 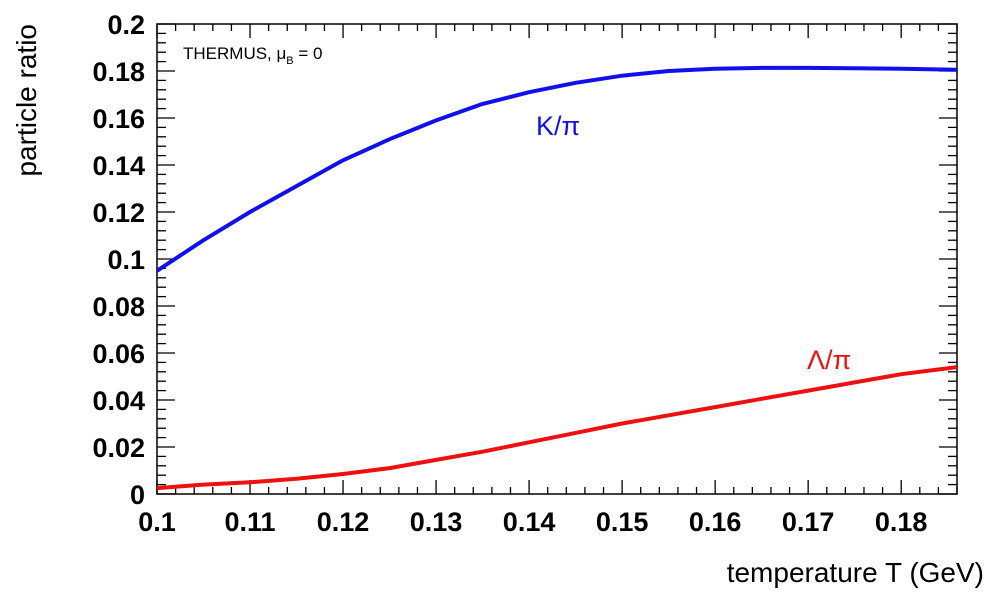 I want to click on x-tick-label: 0.13, so click(x=436, y=522).